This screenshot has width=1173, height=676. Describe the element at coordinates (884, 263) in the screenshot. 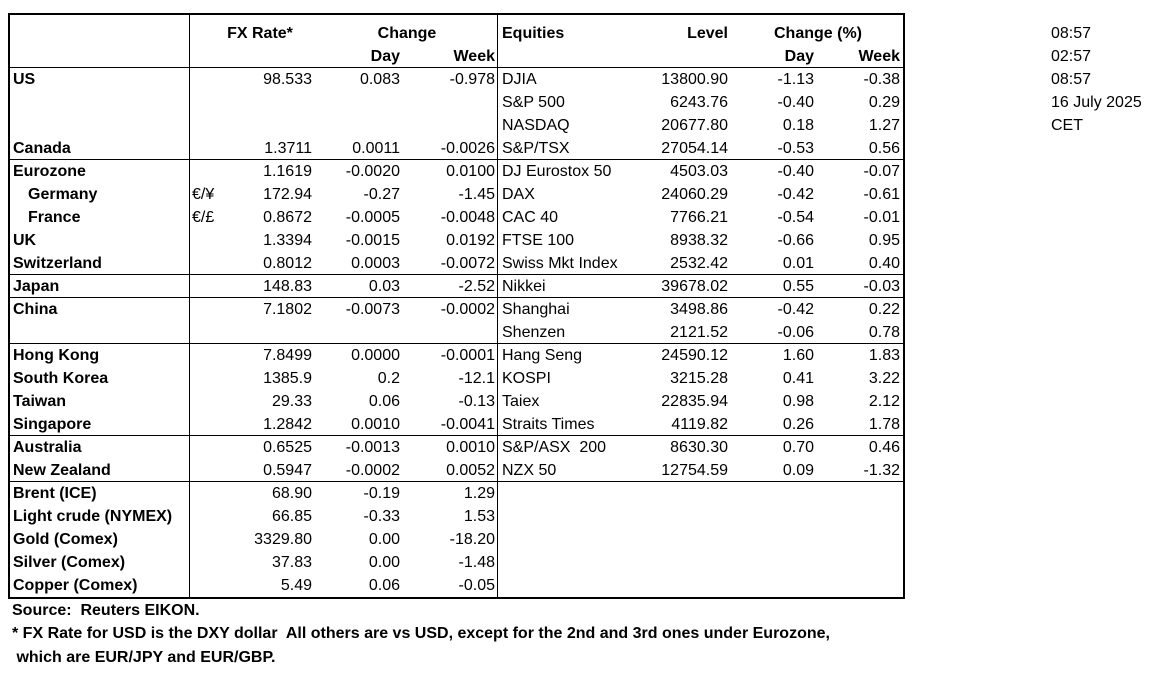

I see `cell-eq-week: 0.40` at that location.